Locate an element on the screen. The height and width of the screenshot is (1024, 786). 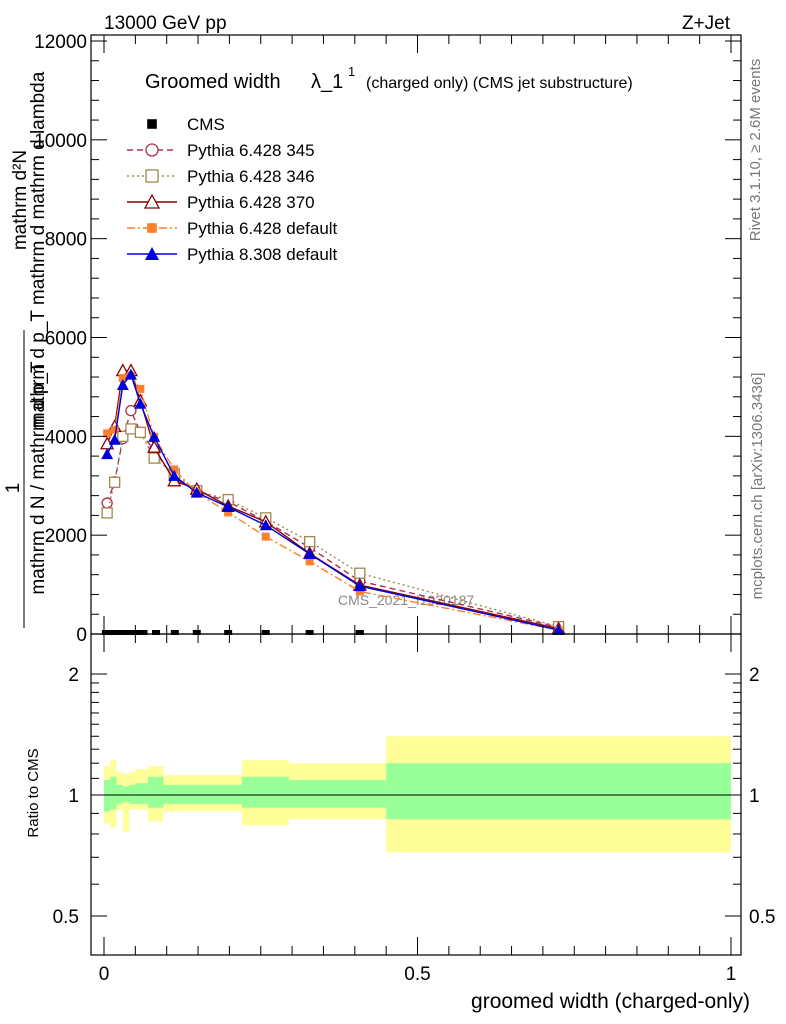
ratio-y-tick-label-right: 2 is located at coordinates (754, 675).